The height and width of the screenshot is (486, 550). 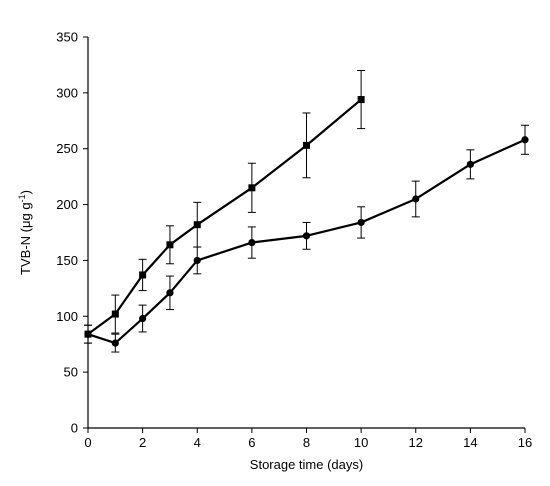 I want to click on y-tick-label: 200, so click(x=67, y=204).